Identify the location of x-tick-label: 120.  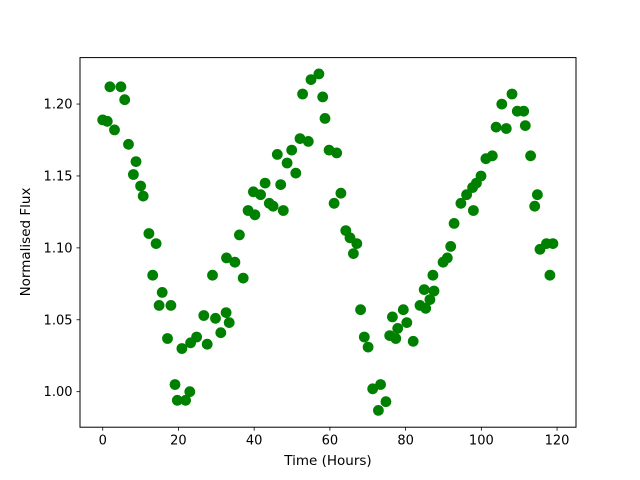
(557, 441).